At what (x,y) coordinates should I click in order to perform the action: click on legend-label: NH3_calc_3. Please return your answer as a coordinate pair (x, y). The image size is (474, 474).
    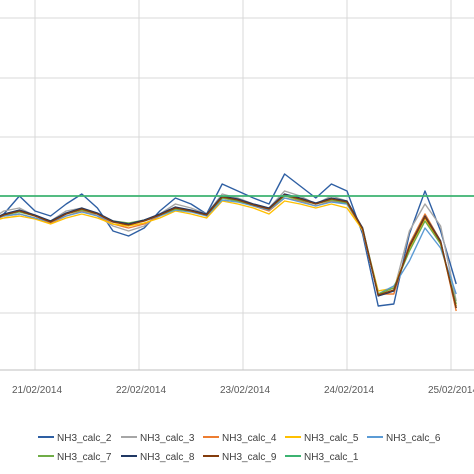
    Looking at the image, I should click on (167, 438).